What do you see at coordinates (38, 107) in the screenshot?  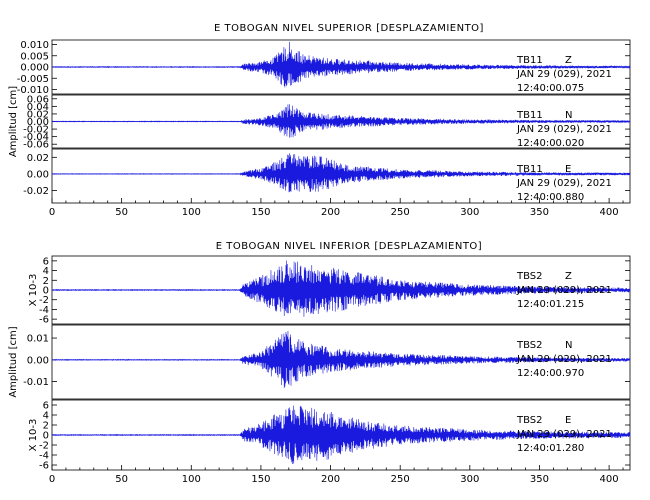 I see `y-tick-label: 0.04` at bounding box center [38, 107].